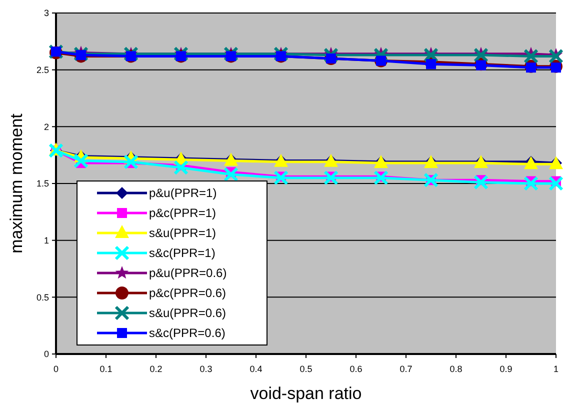  Describe the element at coordinates (183, 193) in the screenshot. I see `legend-label: p&u(PPR=1)` at that location.